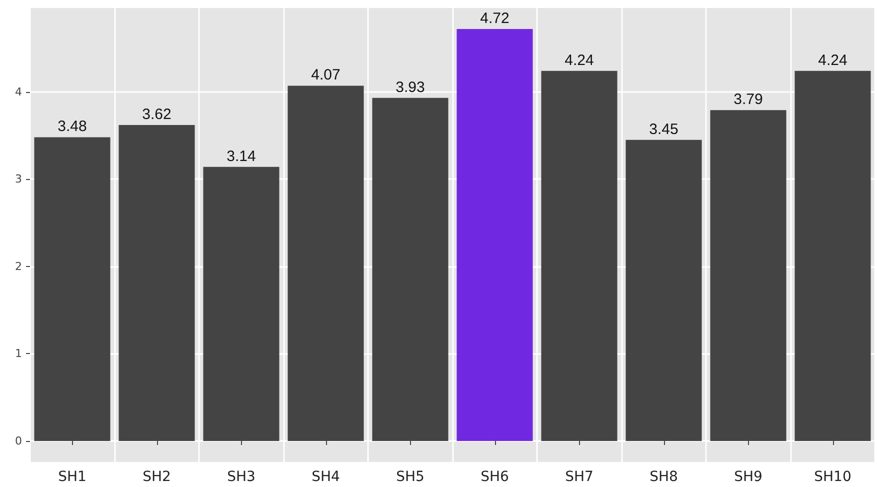 This screenshot has width=877, height=487. What do you see at coordinates (748, 99) in the screenshot?
I see `data-label: 3.79` at bounding box center [748, 99].